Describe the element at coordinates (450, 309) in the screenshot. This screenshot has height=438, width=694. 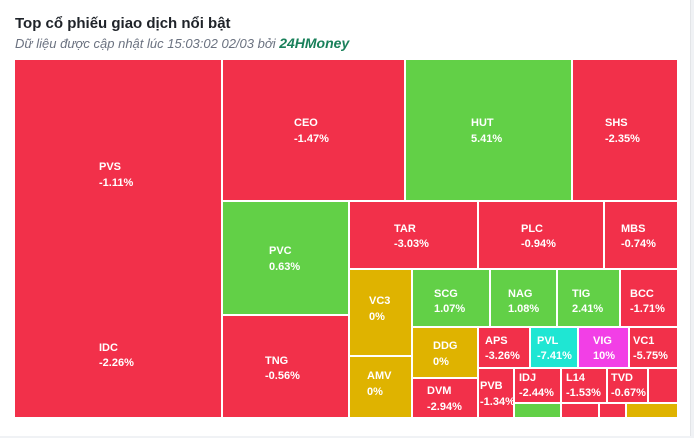
I see `tile-change: 1.07%` at that location.